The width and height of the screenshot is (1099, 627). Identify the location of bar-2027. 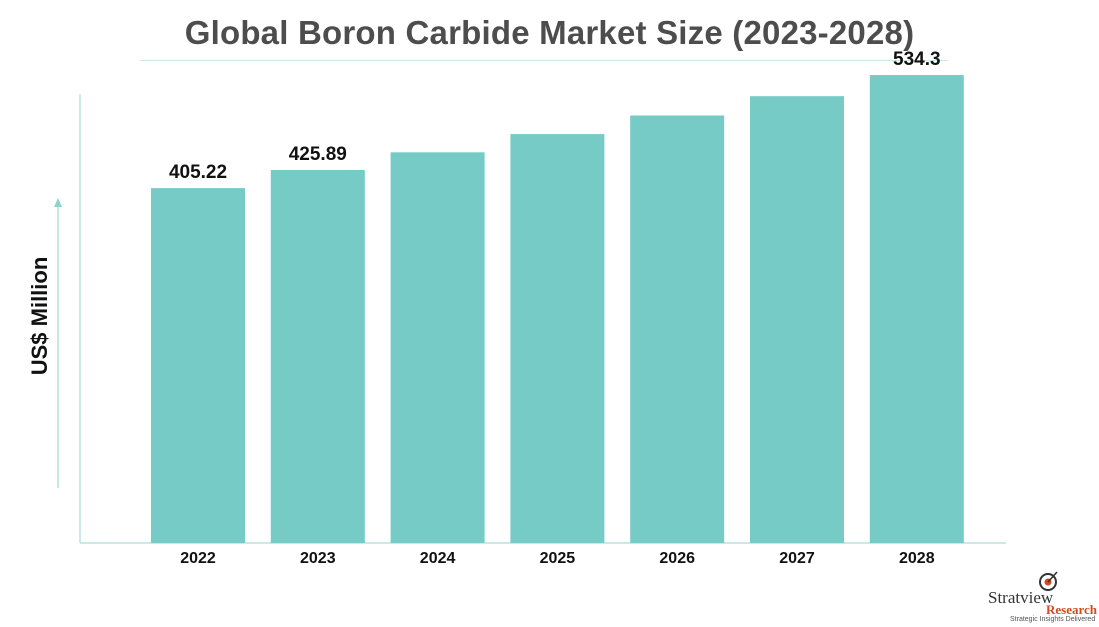
(797, 320).